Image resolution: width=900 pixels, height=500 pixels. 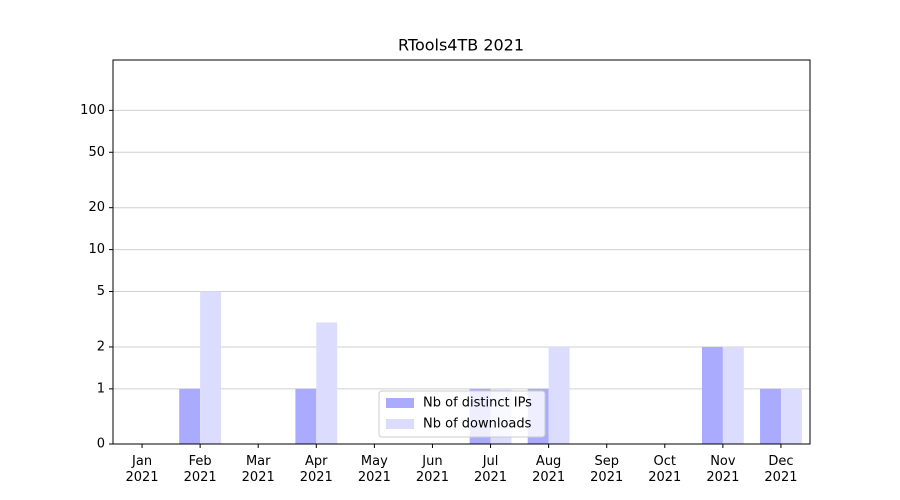 I want to click on x-tick-label: Dec 2021, so click(x=780, y=469).